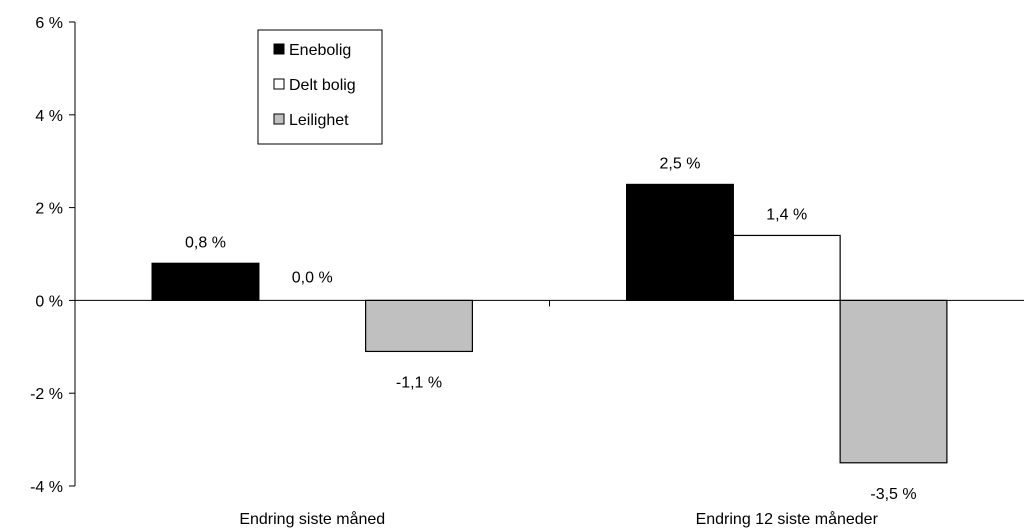 This screenshot has height=528, width=1024. Describe the element at coordinates (49, 23) in the screenshot. I see `y-tick-label: 6 %` at that location.